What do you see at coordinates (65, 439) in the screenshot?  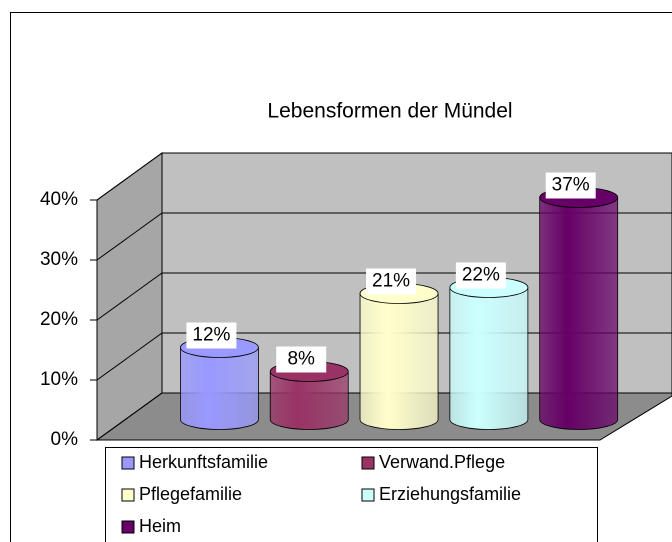 I see `y-tick-label: 0%` at bounding box center [65, 439].